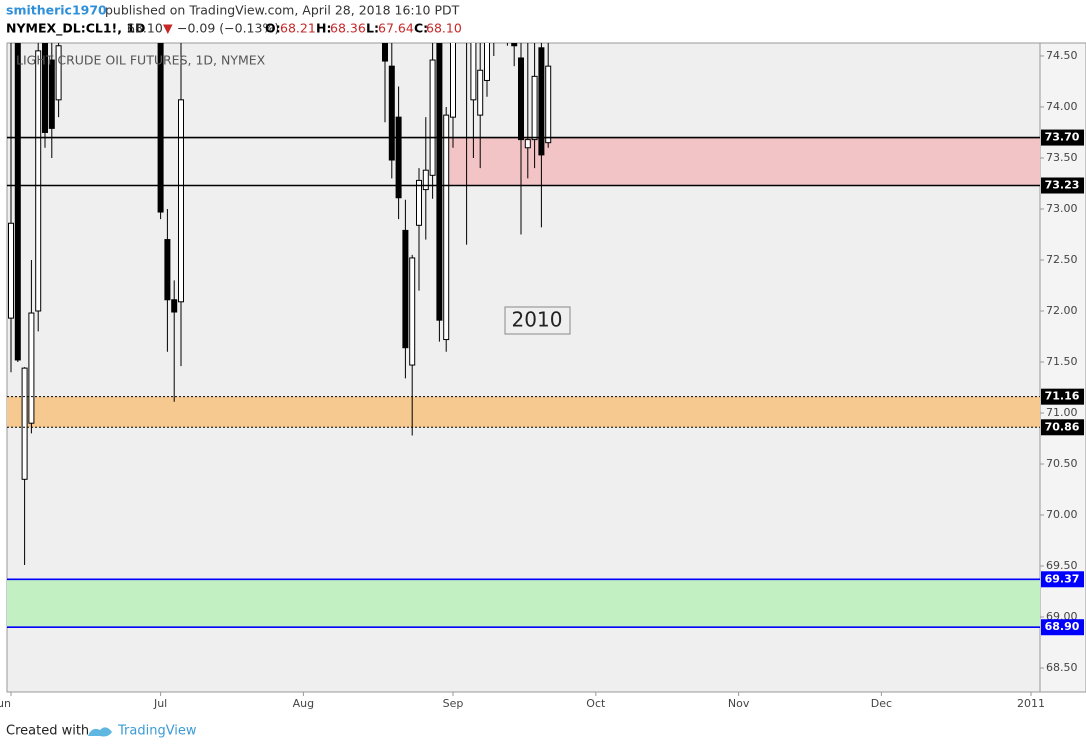 The image size is (1086, 749). What do you see at coordinates (168, 28) in the screenshot?
I see `change-arrow: ▼` at bounding box center [168, 28].